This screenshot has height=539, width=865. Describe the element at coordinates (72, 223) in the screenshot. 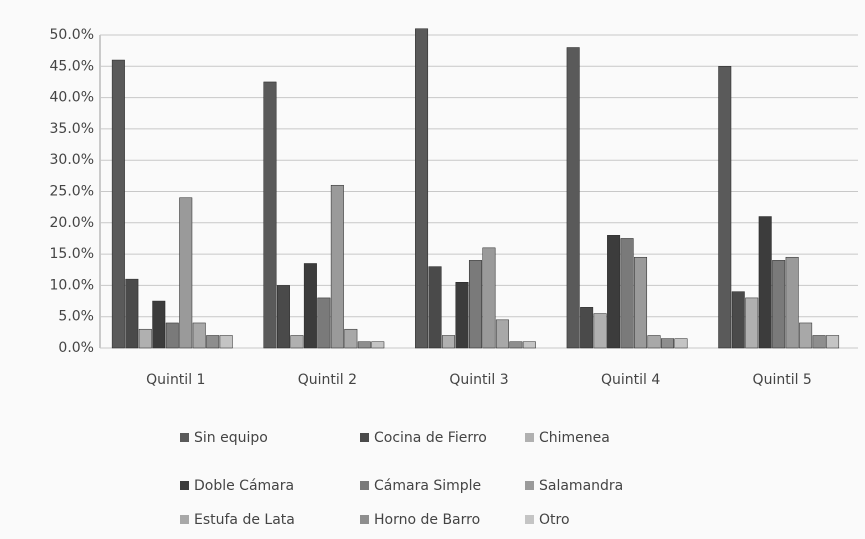

I see `y-tick-label: 20.0%` at that location.